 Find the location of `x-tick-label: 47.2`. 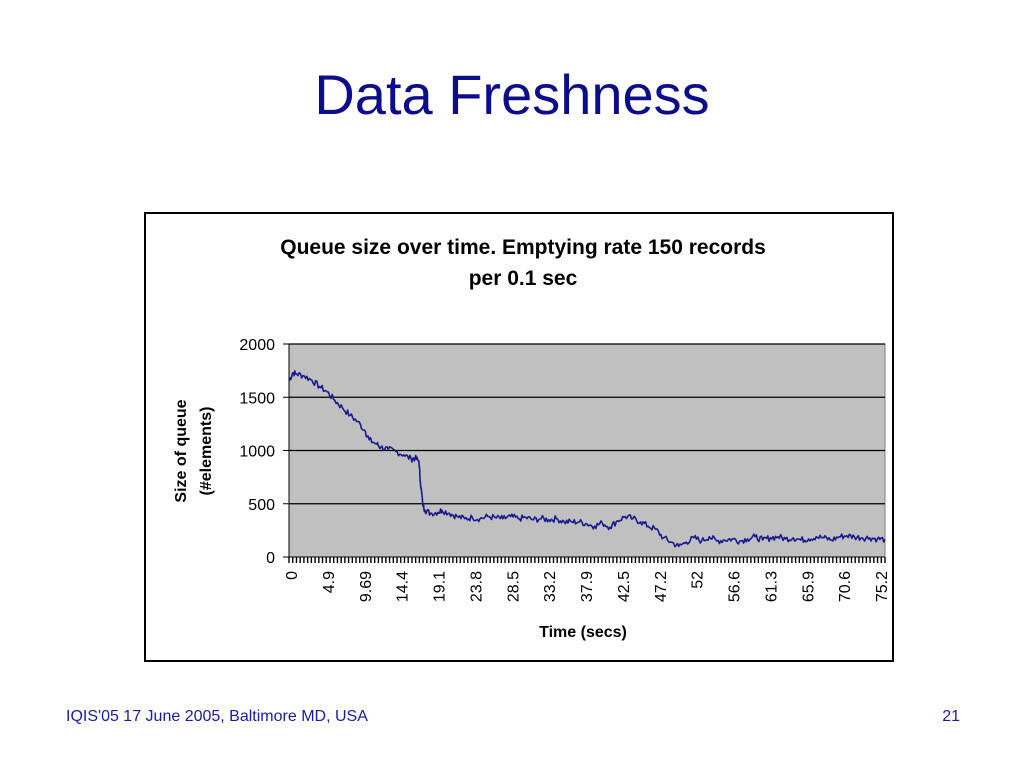

x-tick-label: 47.2 is located at coordinates (661, 586).